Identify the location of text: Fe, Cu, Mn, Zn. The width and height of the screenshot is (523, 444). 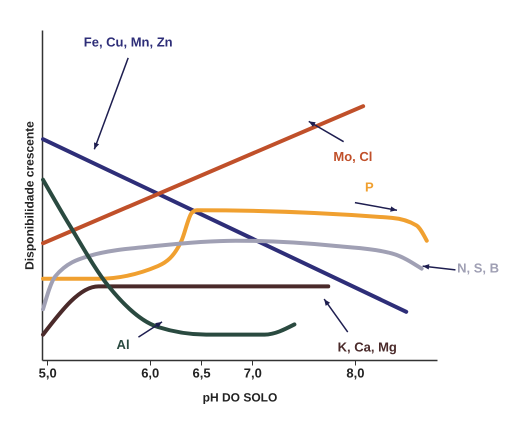
(128, 42).